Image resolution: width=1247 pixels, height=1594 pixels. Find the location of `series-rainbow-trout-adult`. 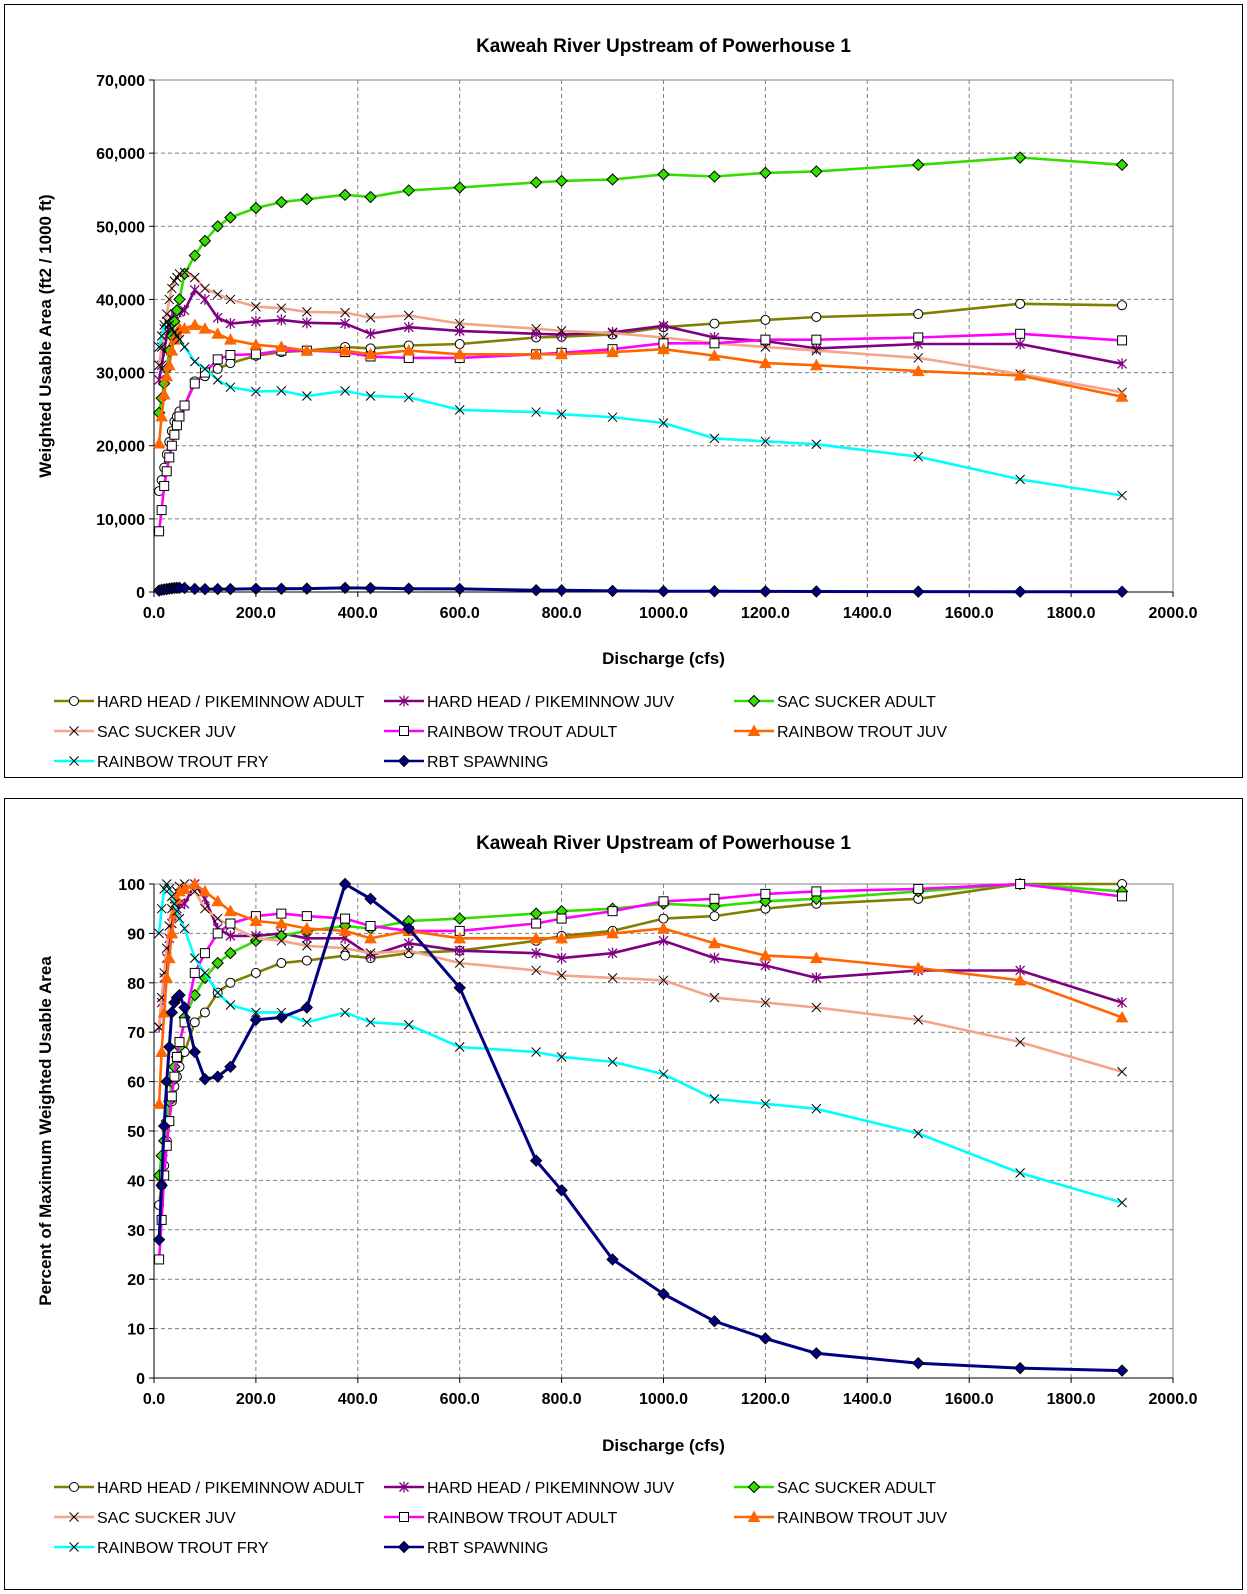

series-rainbow-trout-adult is located at coordinates (641, 432).